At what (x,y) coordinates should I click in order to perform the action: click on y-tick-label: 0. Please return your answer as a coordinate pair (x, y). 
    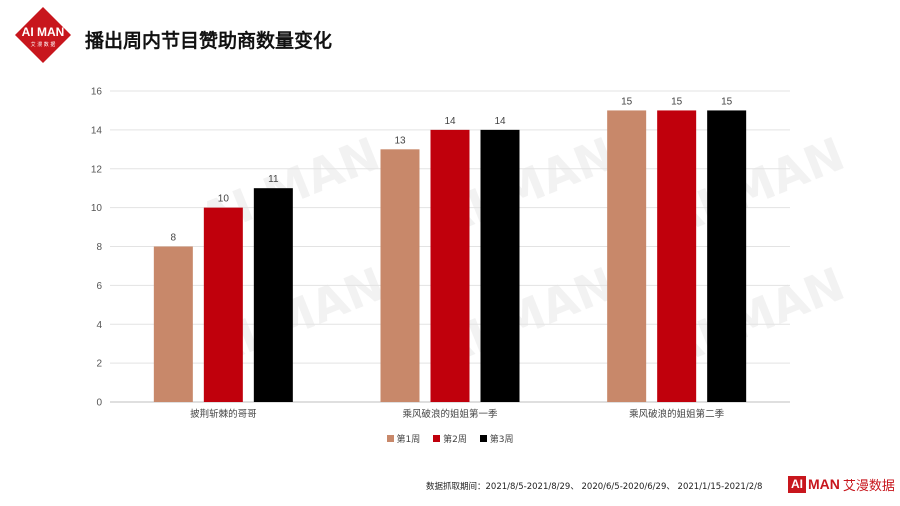
    Looking at the image, I should click on (99, 403).